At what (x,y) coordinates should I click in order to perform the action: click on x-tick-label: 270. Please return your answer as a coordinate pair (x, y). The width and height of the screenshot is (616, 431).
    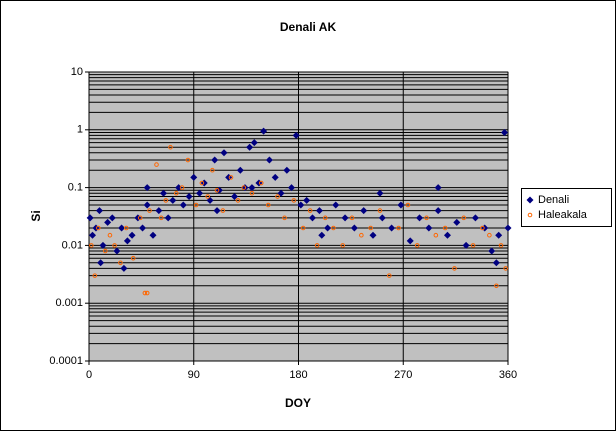
    Looking at the image, I should click on (403, 375).